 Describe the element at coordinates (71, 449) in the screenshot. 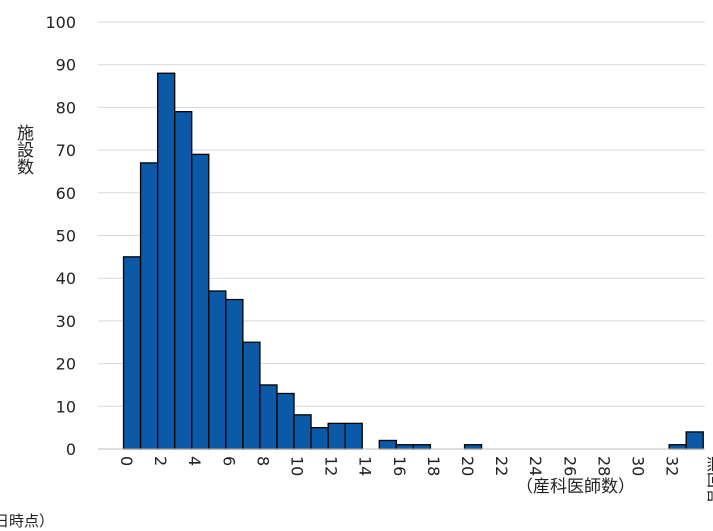

I see `y-tick-label: 0` at that location.